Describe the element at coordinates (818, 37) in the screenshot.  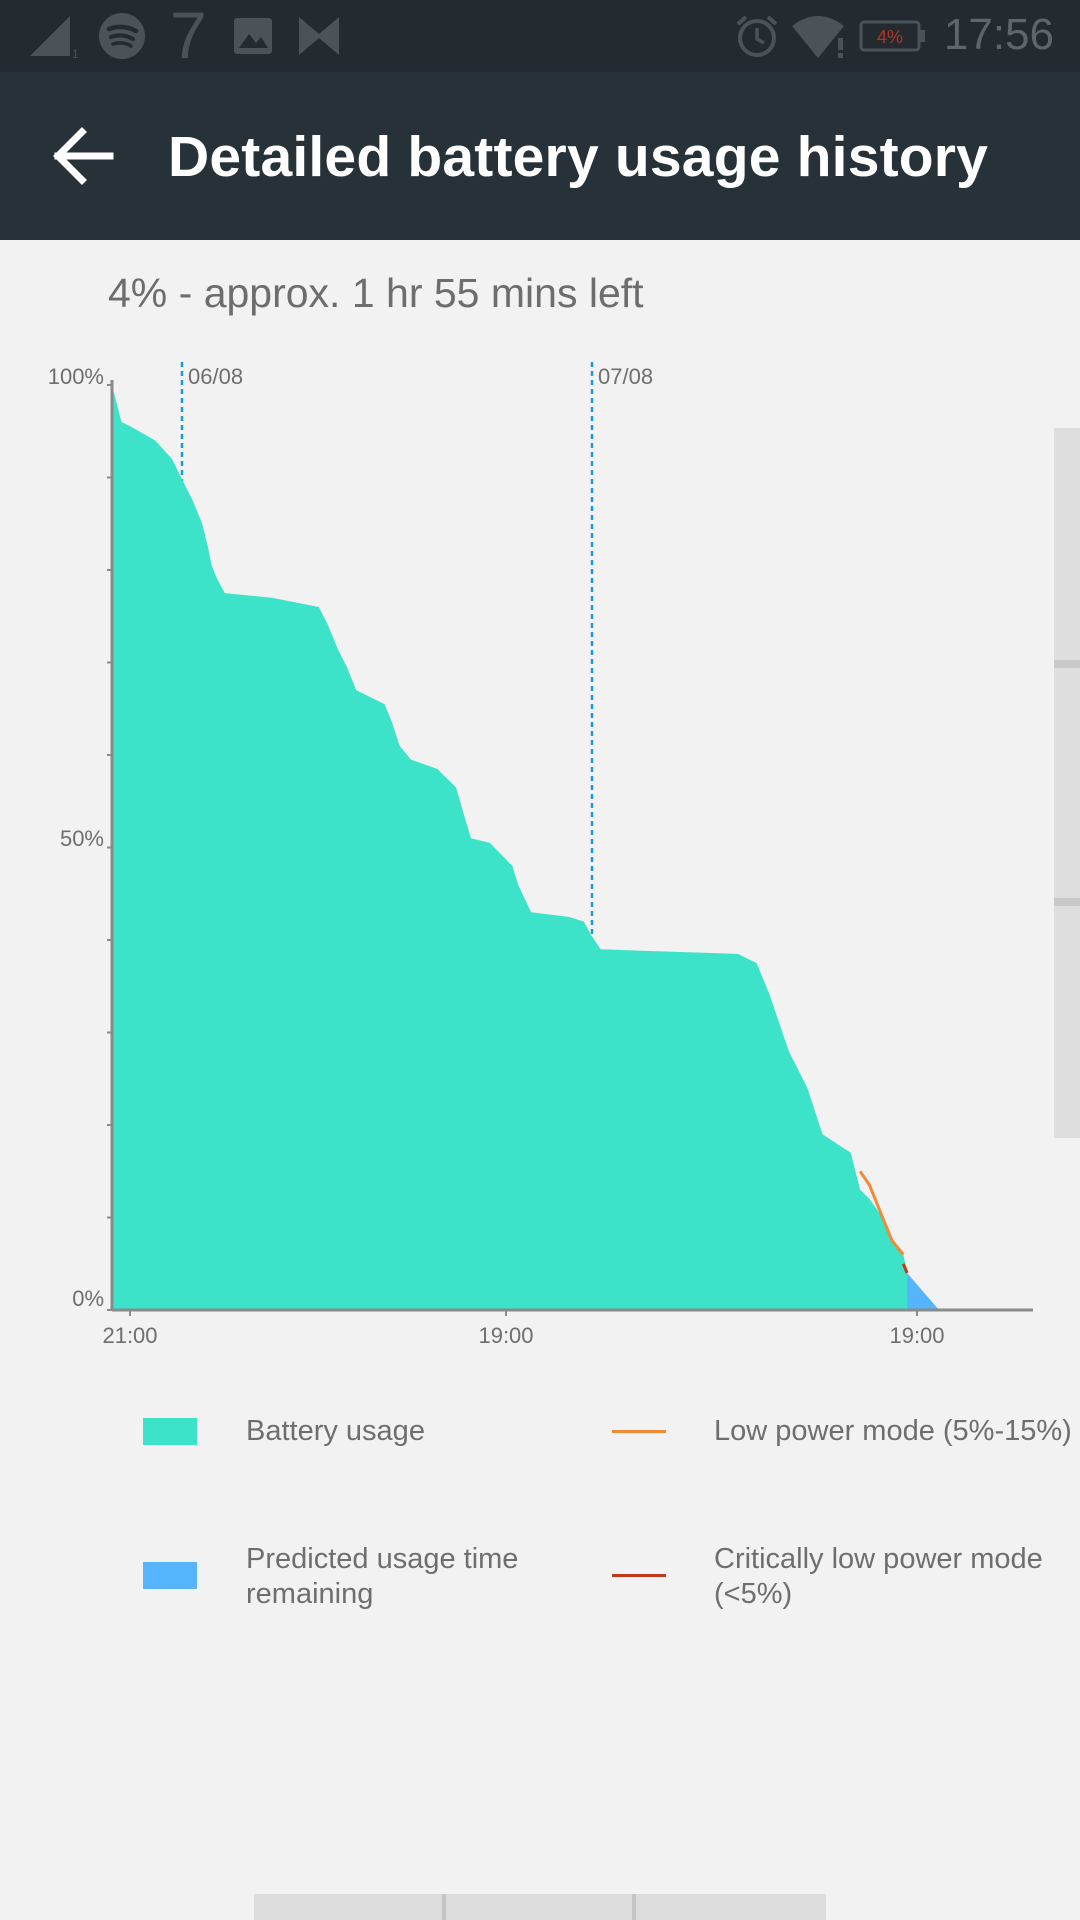
I see `wifi-icon` at that location.